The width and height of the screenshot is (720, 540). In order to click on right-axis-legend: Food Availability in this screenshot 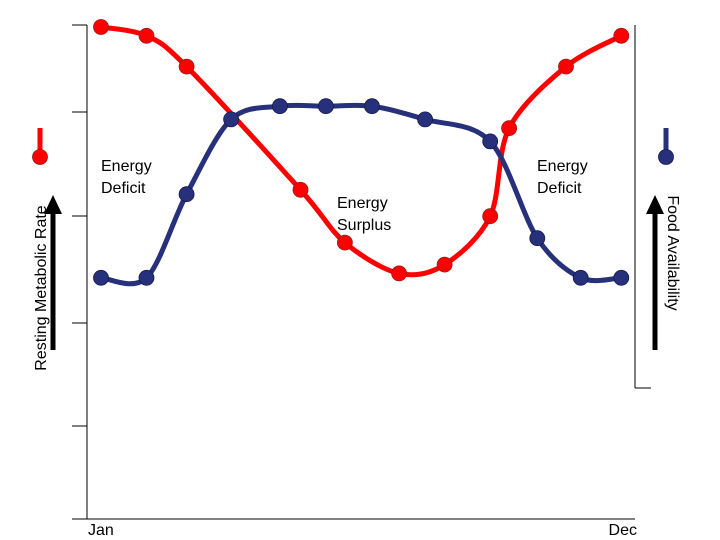, I will do `click(663, 239)`.